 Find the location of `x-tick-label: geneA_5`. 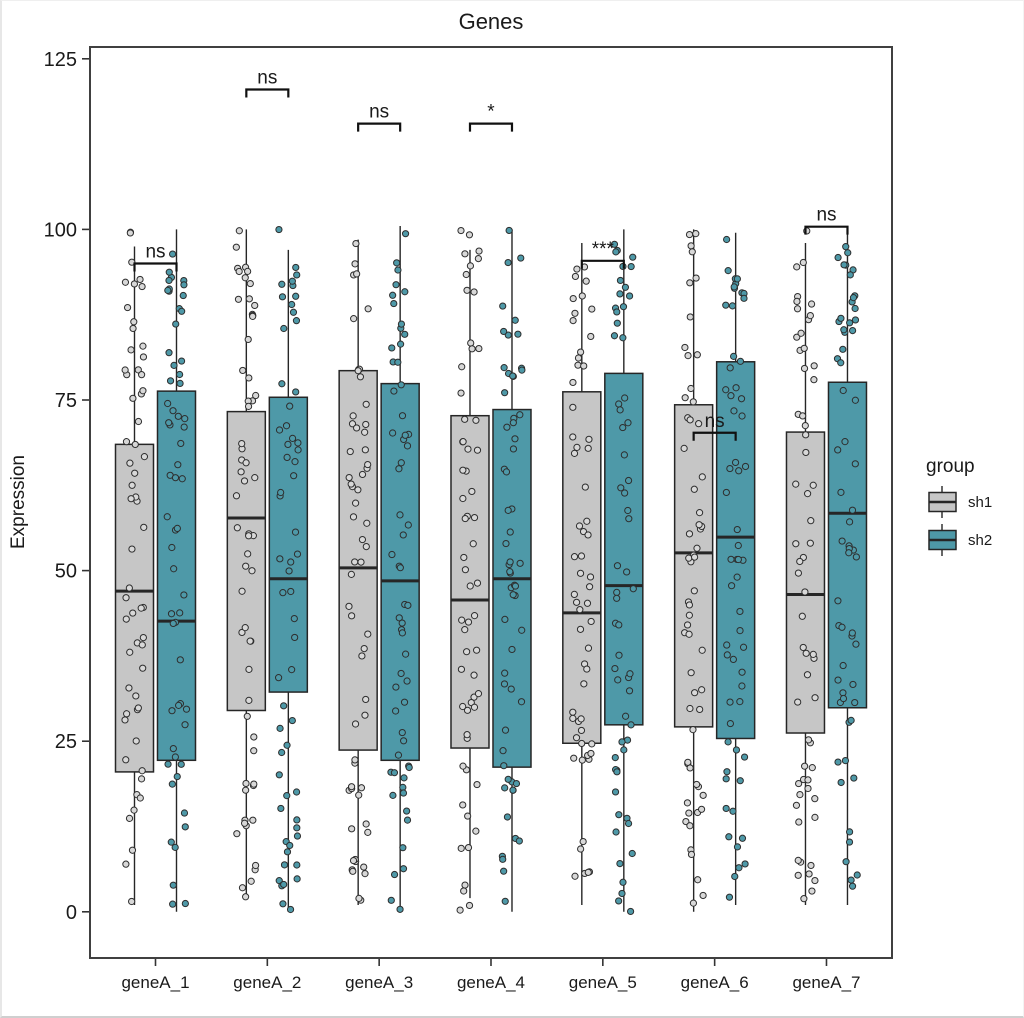

x-tick-label: geneA_5 is located at coordinates (603, 982).